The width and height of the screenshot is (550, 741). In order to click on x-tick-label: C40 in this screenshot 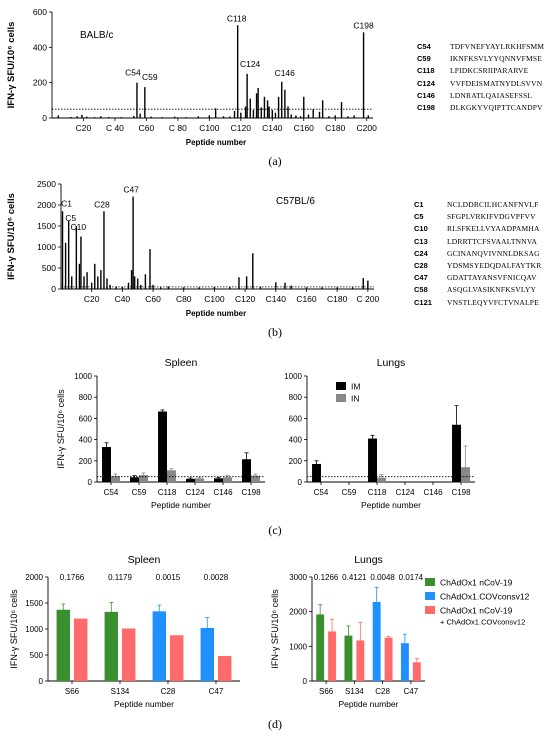, I will do `click(123, 299)`.